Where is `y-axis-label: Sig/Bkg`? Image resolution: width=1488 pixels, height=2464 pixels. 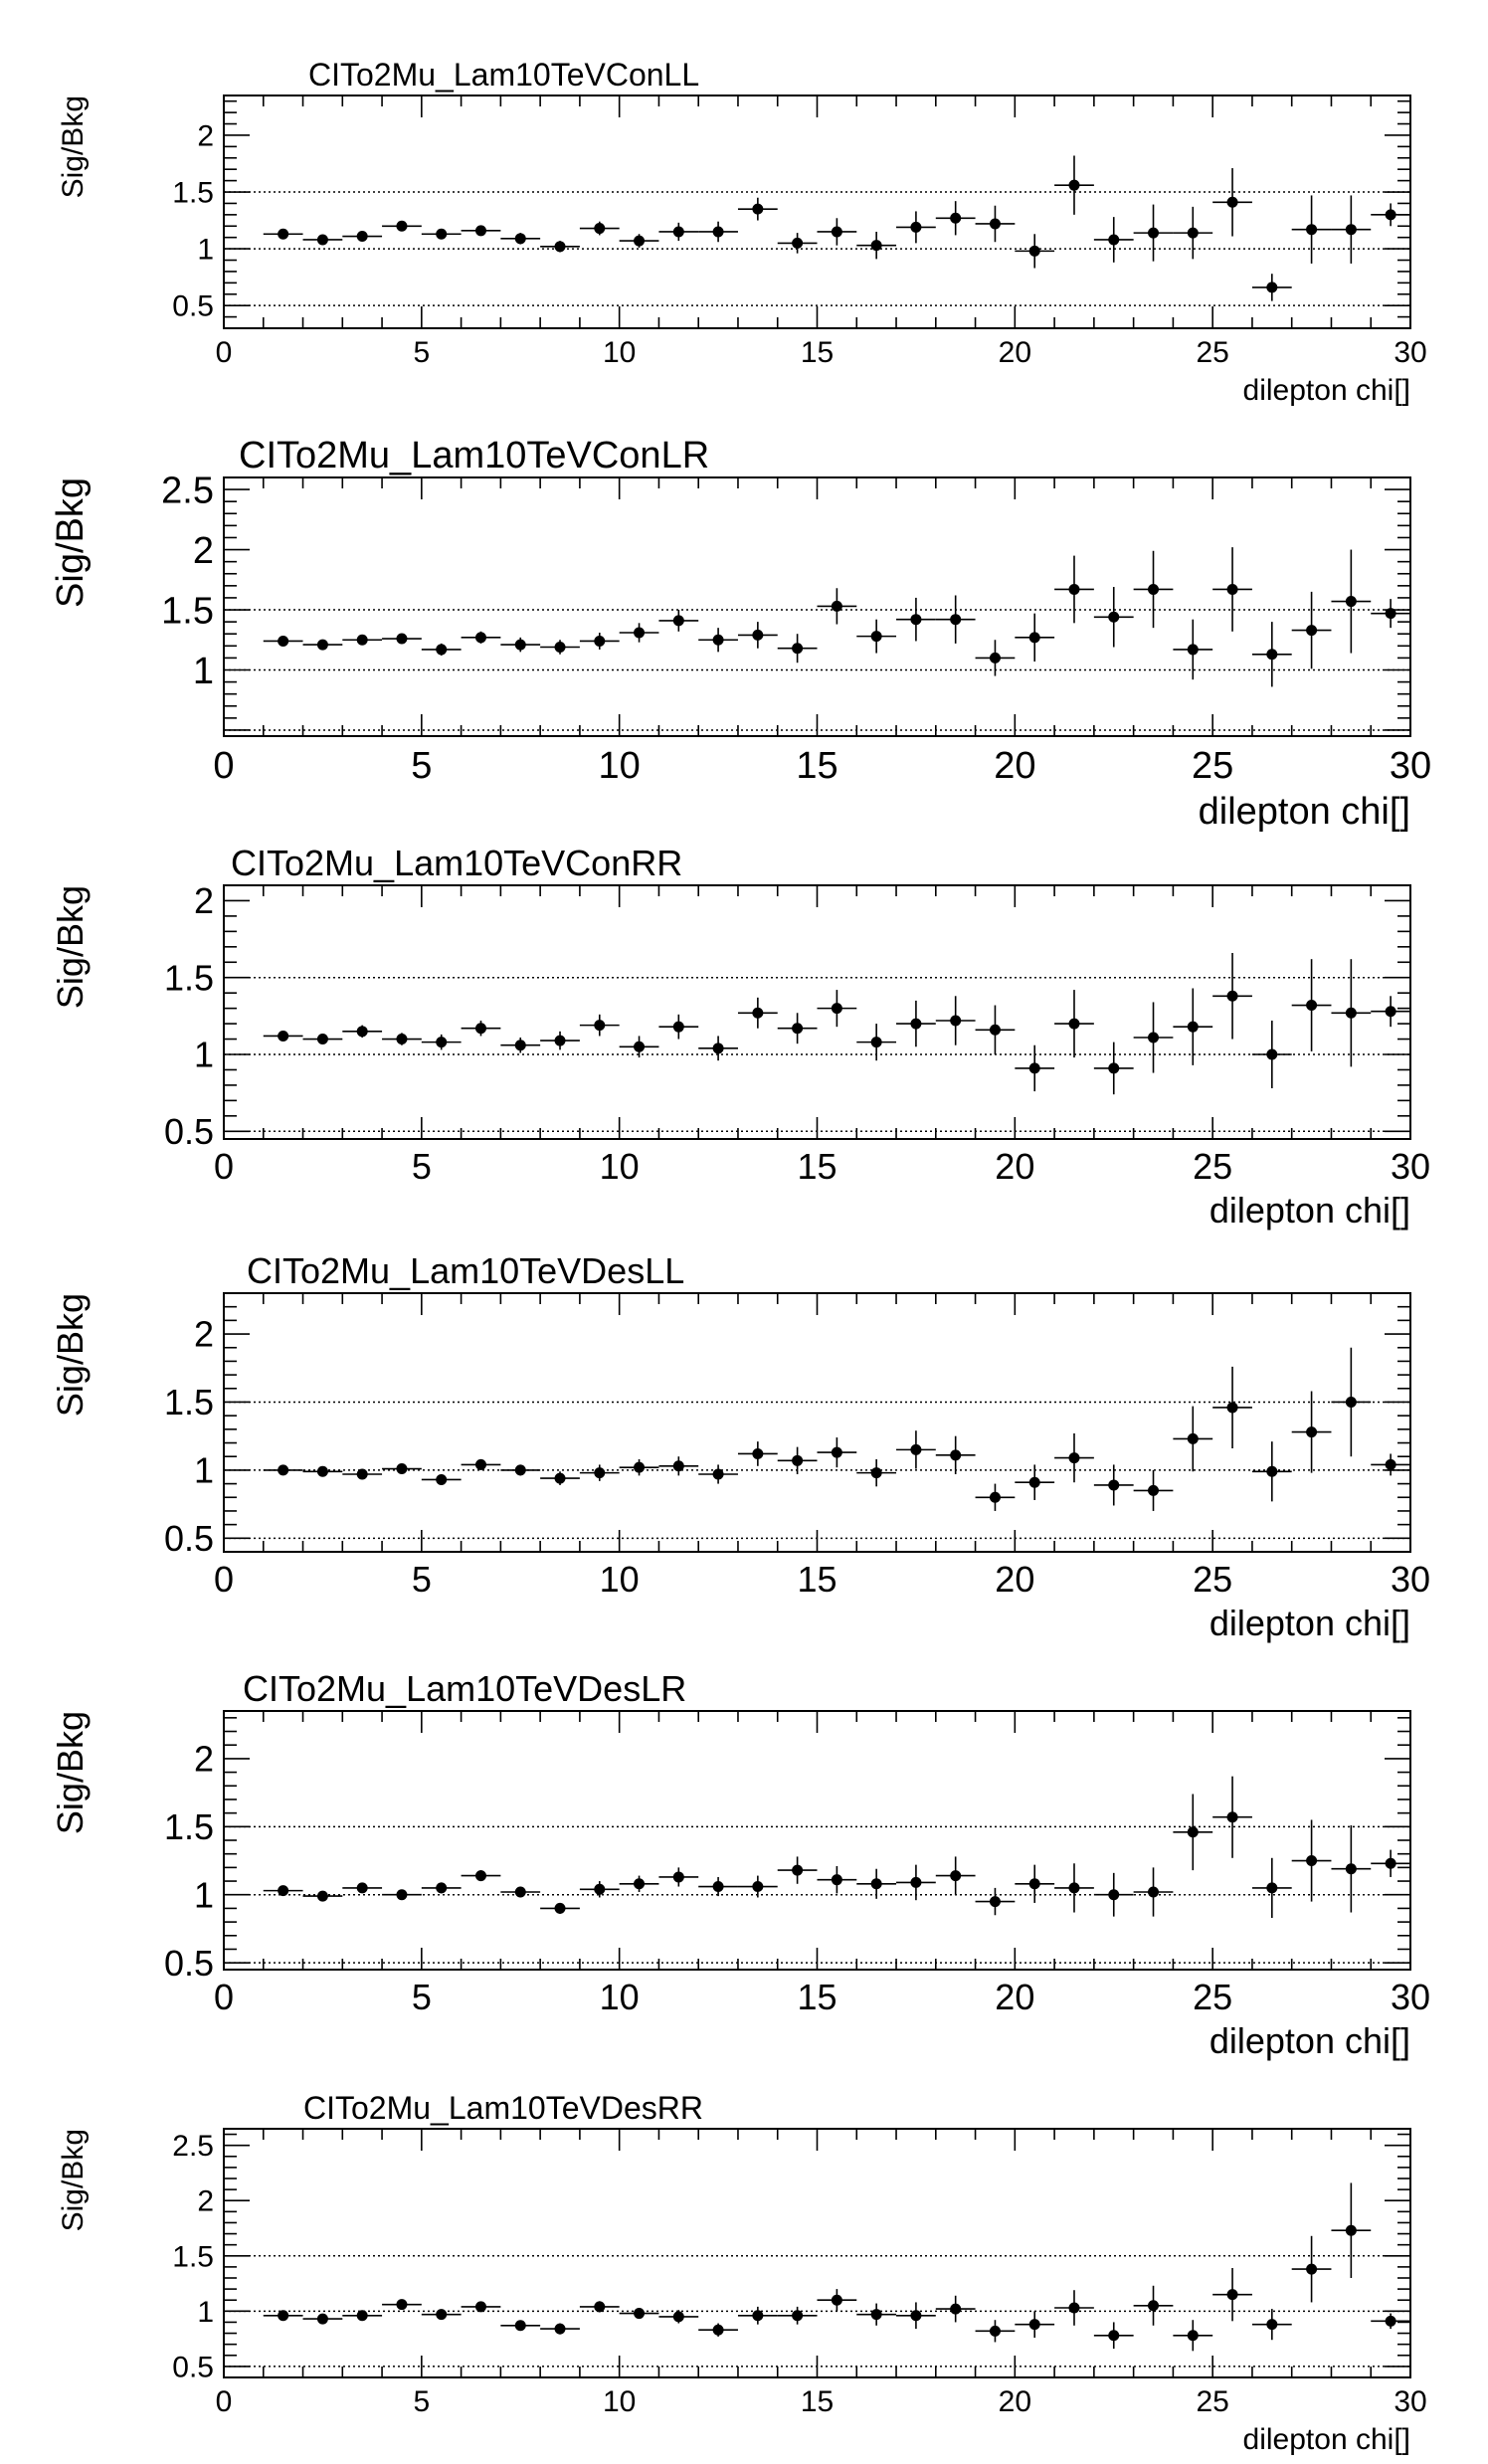 y-axis-label: Sig/Bkg is located at coordinates (70, 1355).